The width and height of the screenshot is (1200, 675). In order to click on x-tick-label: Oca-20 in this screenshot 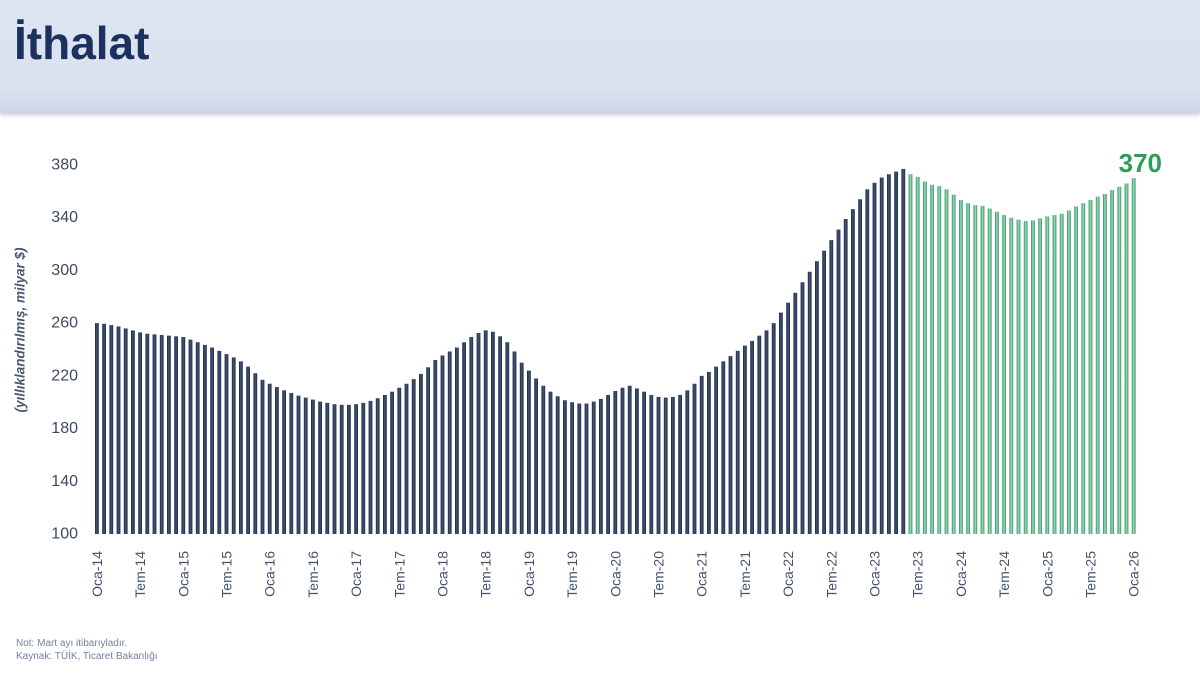, I will do `click(615, 574)`.